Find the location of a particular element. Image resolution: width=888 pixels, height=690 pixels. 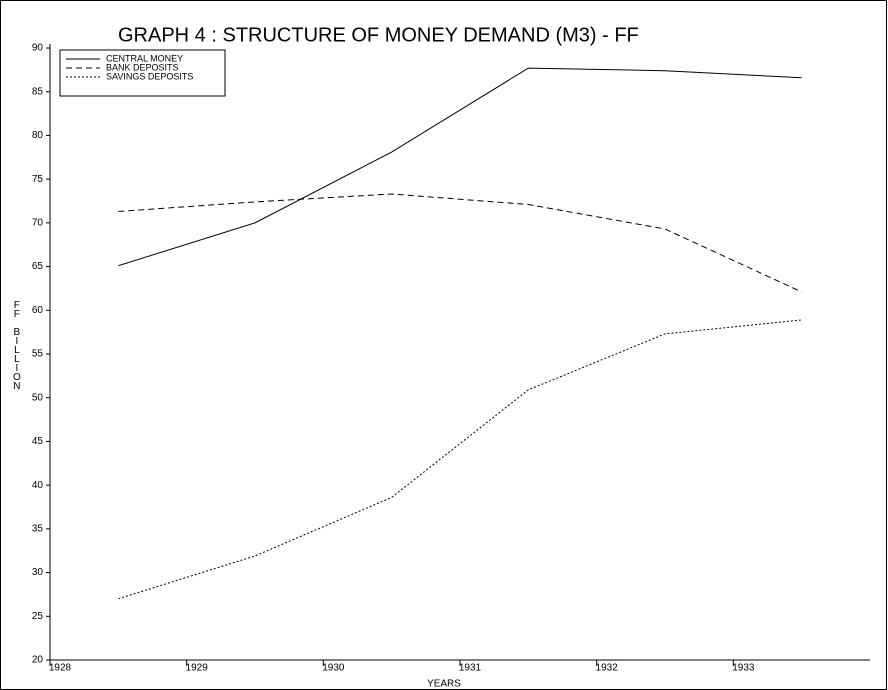

y-tick-label: 90 is located at coordinates (38, 48).